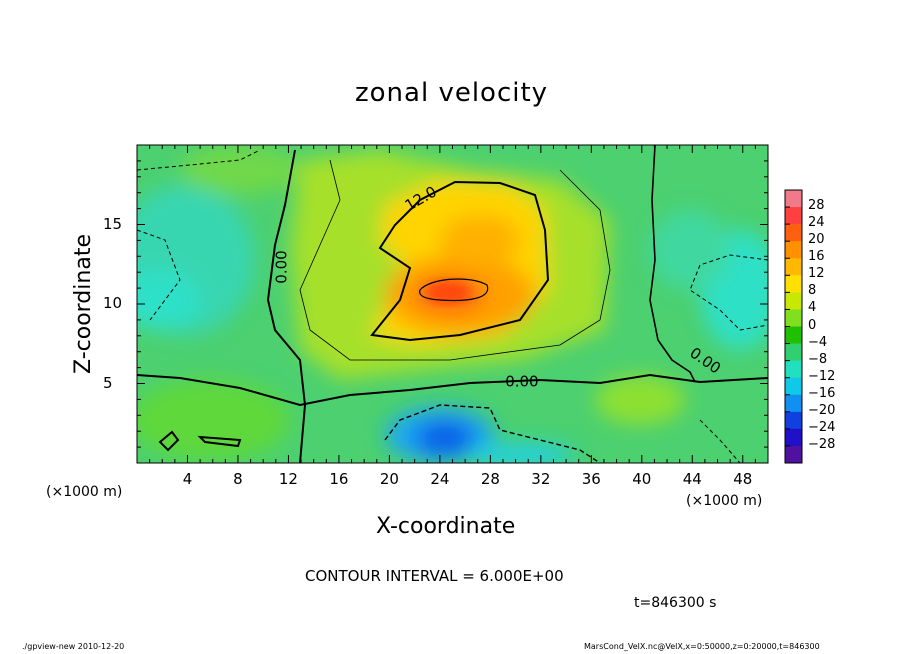 The height and width of the screenshot is (654, 904). I want to click on y-tick-label: 15, so click(113, 223).